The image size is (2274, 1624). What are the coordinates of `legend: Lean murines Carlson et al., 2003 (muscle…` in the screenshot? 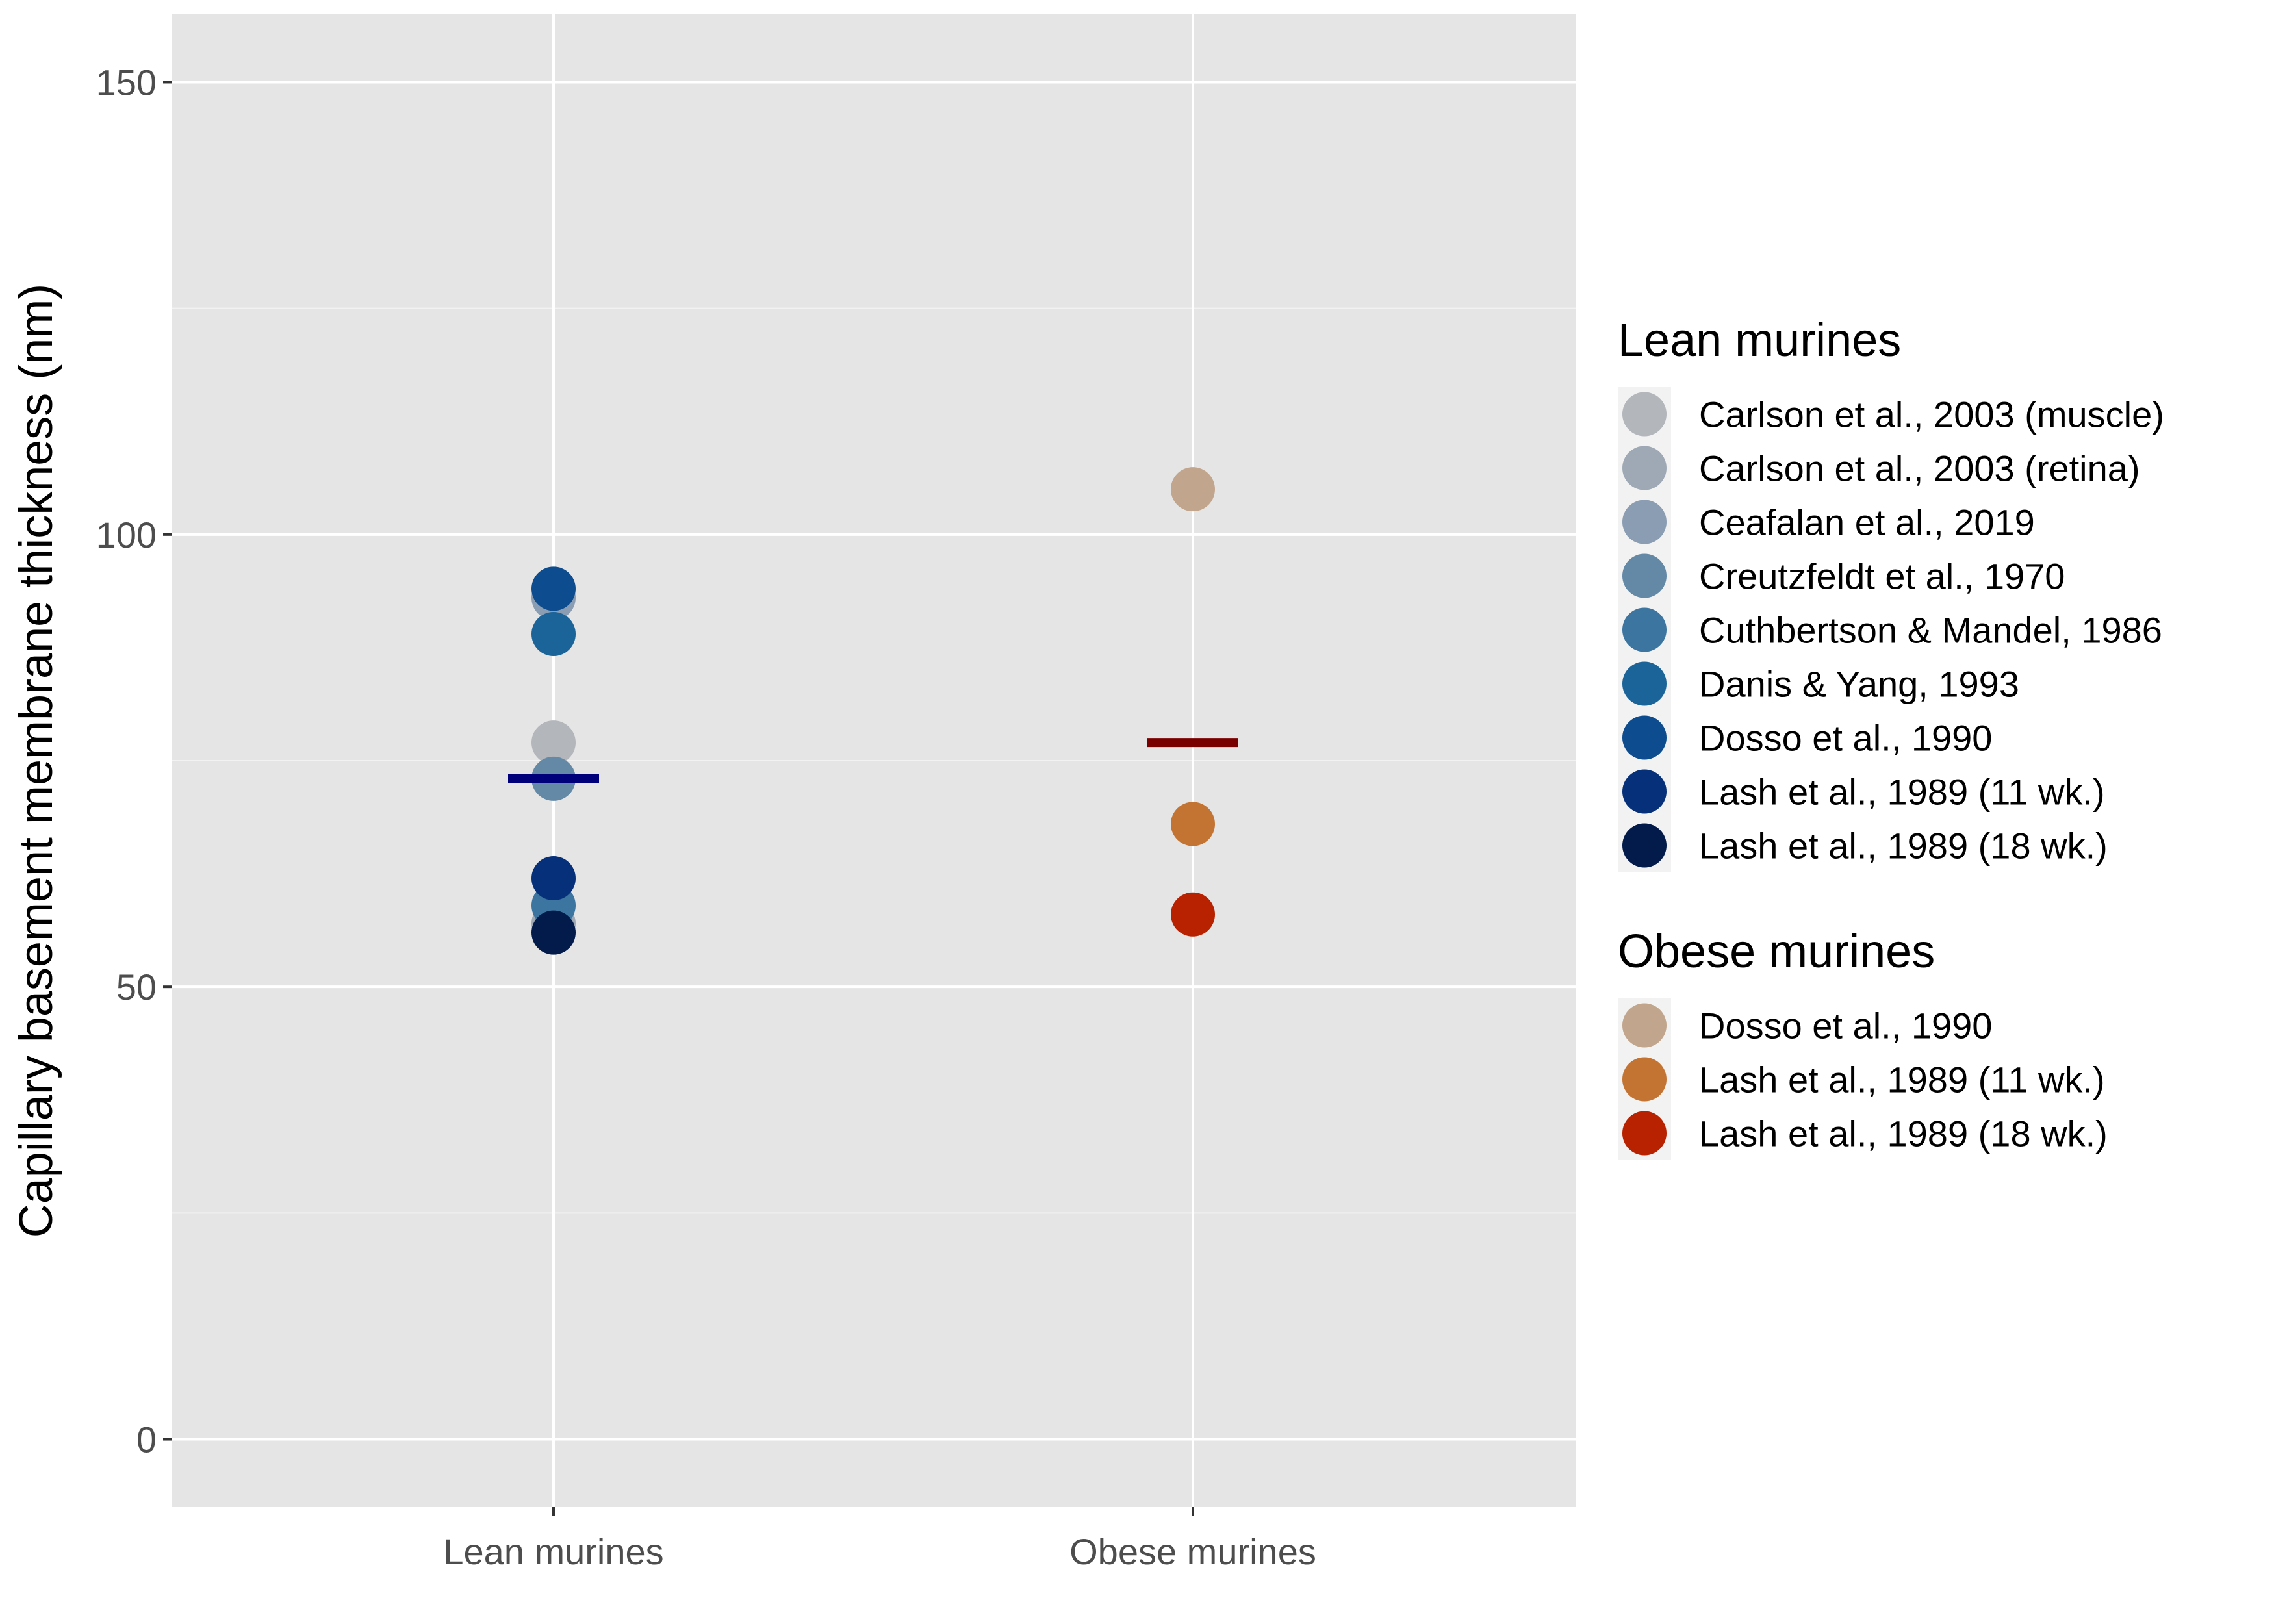 It's located at (1891, 737).